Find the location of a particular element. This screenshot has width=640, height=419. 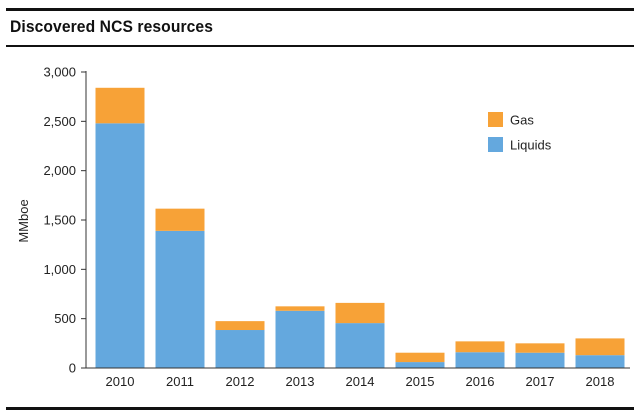

legend-swatch-liquids is located at coordinates (495, 144).